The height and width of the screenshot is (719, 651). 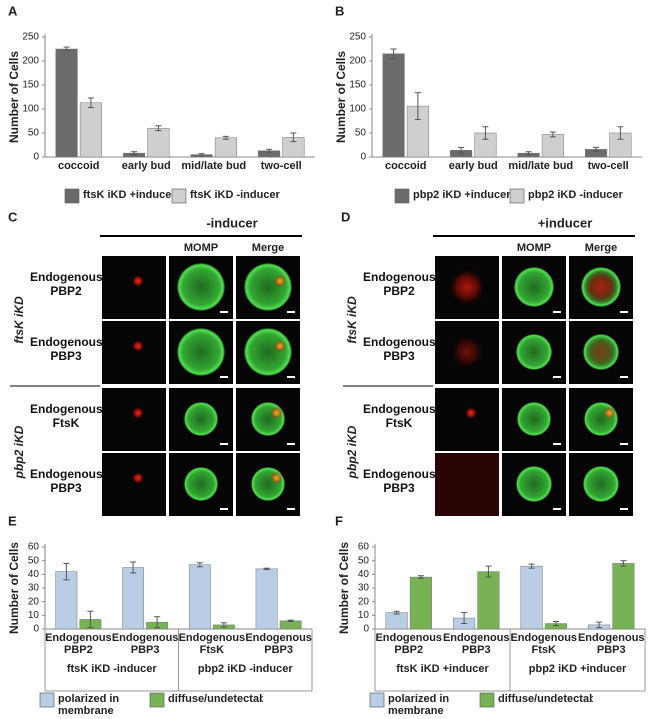 I want to click on group-label: pbp2 iKD -inducer, so click(x=245, y=669).